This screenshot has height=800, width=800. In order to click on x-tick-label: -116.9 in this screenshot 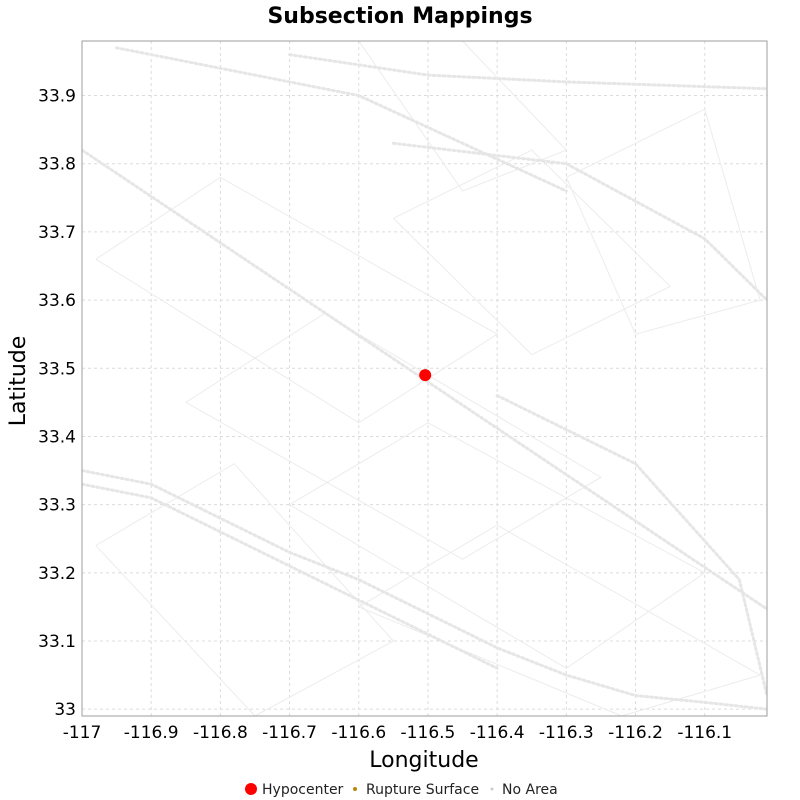, I will do `click(151, 733)`.